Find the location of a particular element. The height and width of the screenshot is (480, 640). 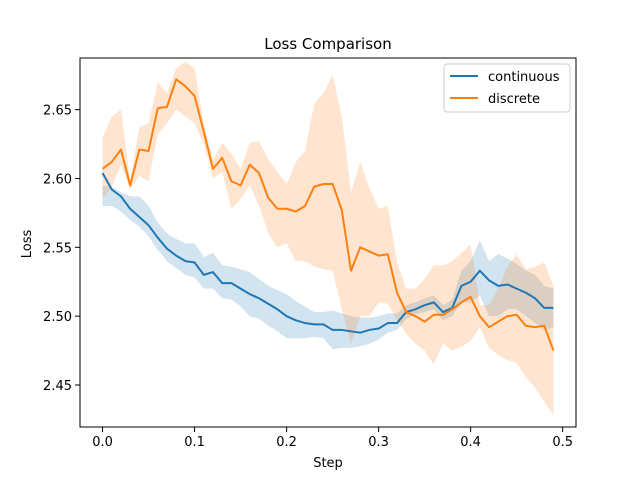

x-tick-label: 0.0 is located at coordinates (102, 442).